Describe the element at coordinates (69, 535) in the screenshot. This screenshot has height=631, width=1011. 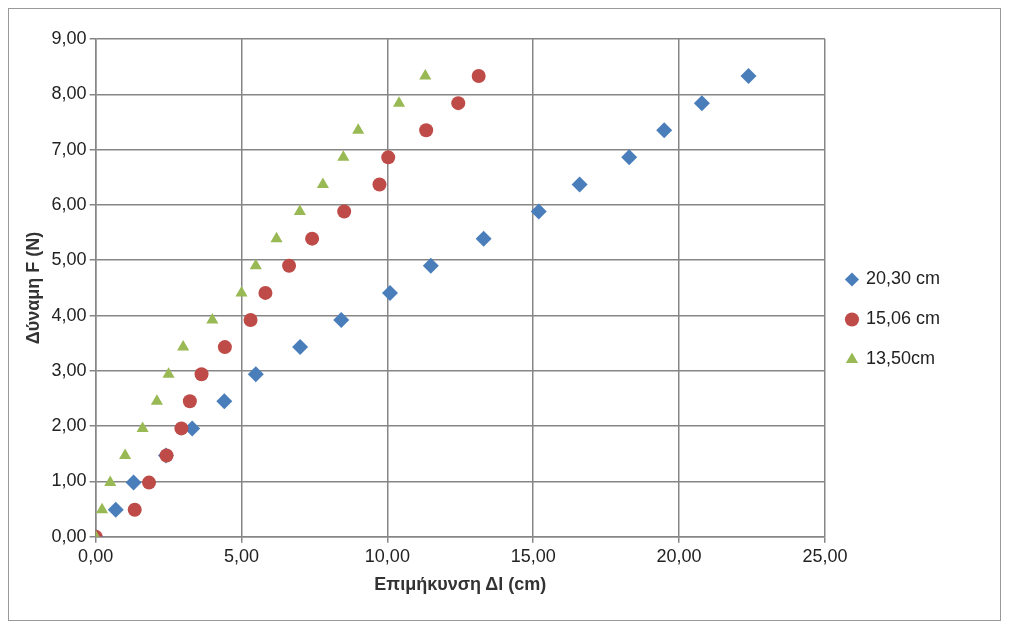
I see `y-tick-label: 0,00` at that location.